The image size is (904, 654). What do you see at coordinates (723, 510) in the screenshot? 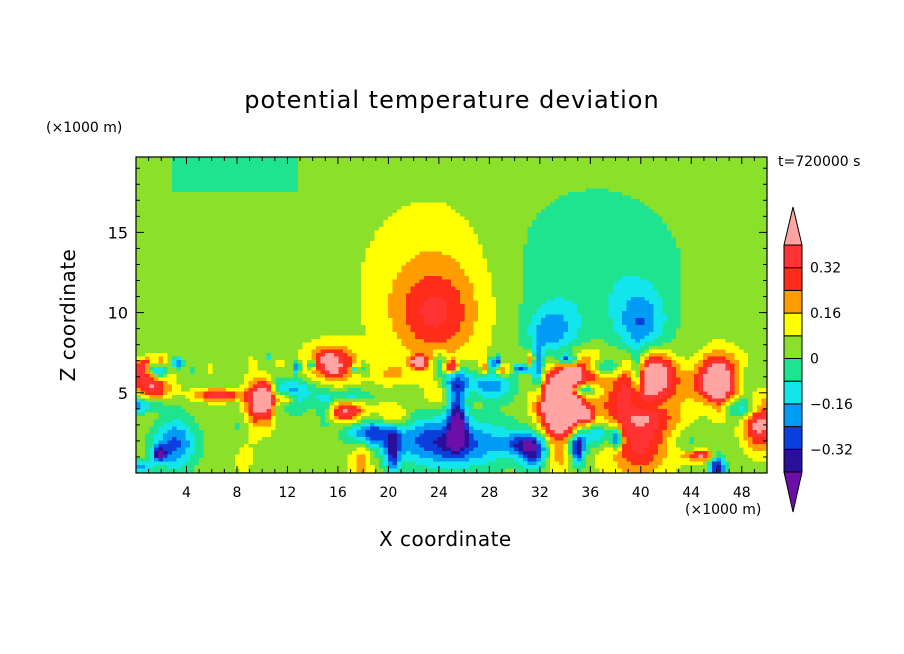
I see `x-unit-label: (×1000 m)` at bounding box center [723, 510].